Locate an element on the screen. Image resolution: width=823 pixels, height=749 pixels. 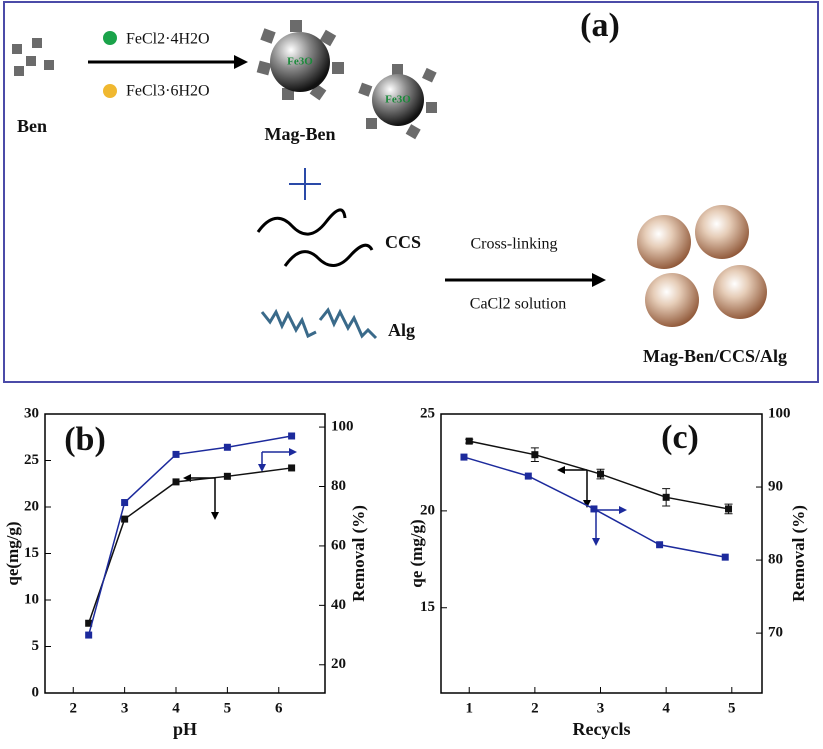
plus is located at coordinates (305, 184).